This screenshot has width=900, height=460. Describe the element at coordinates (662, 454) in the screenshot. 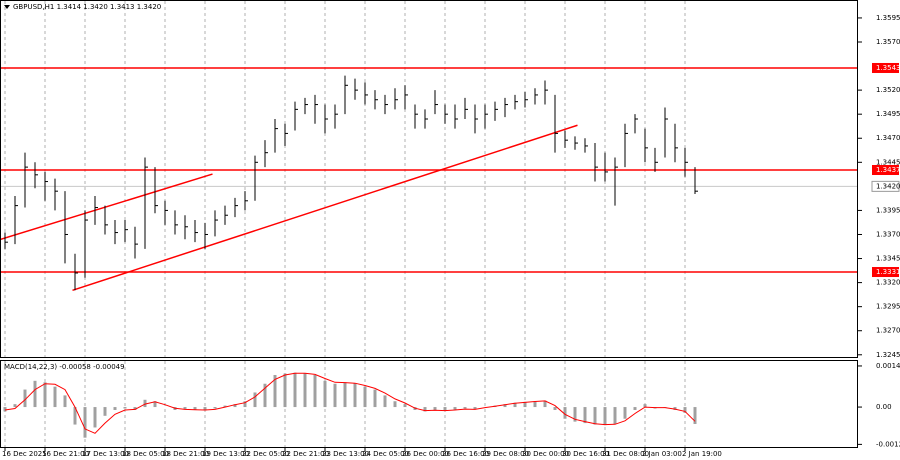

I see `x-tick-label: 2 Jan 03:00` at that location.